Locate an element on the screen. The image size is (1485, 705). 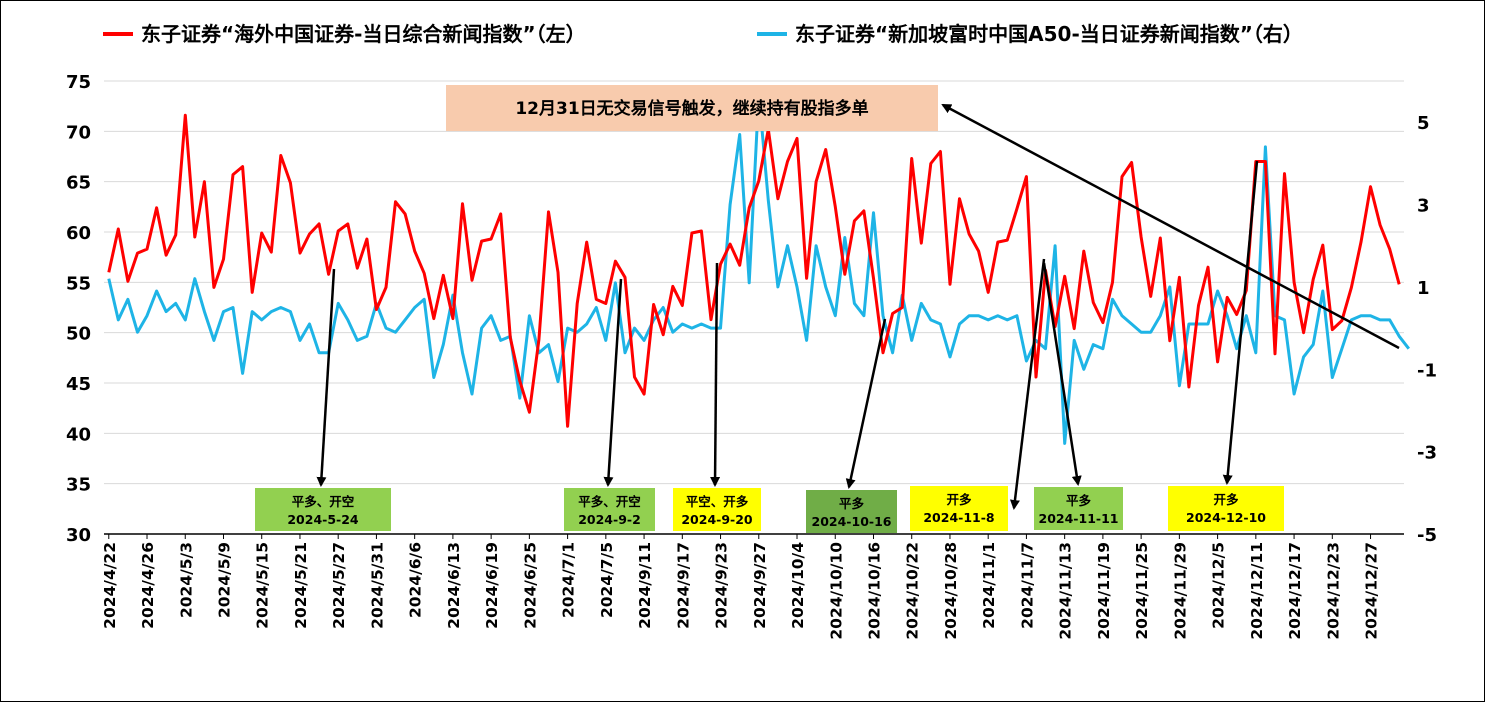
x-tick-label: 2024/4/22 is located at coordinates (110, 585).